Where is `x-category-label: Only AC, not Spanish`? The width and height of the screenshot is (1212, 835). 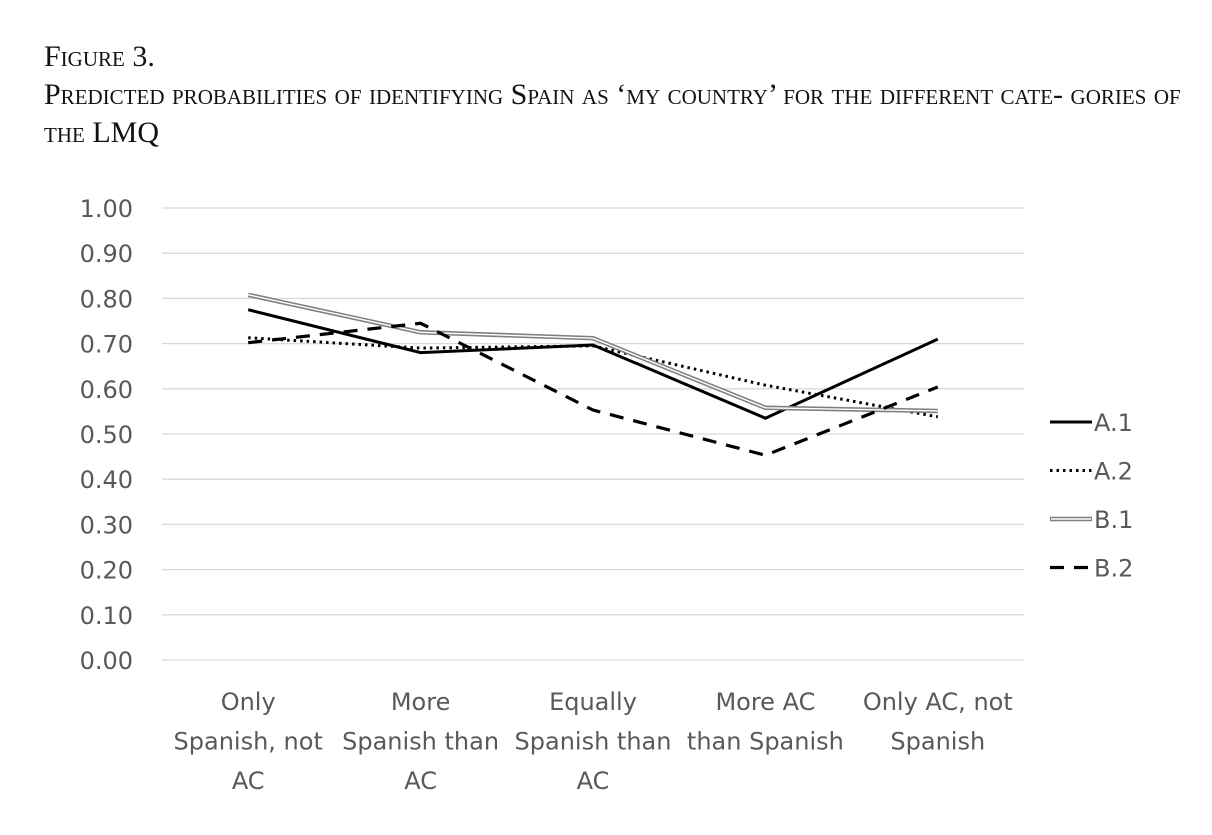 x-category-label: Only AC, not Spanish is located at coordinates (938, 722).